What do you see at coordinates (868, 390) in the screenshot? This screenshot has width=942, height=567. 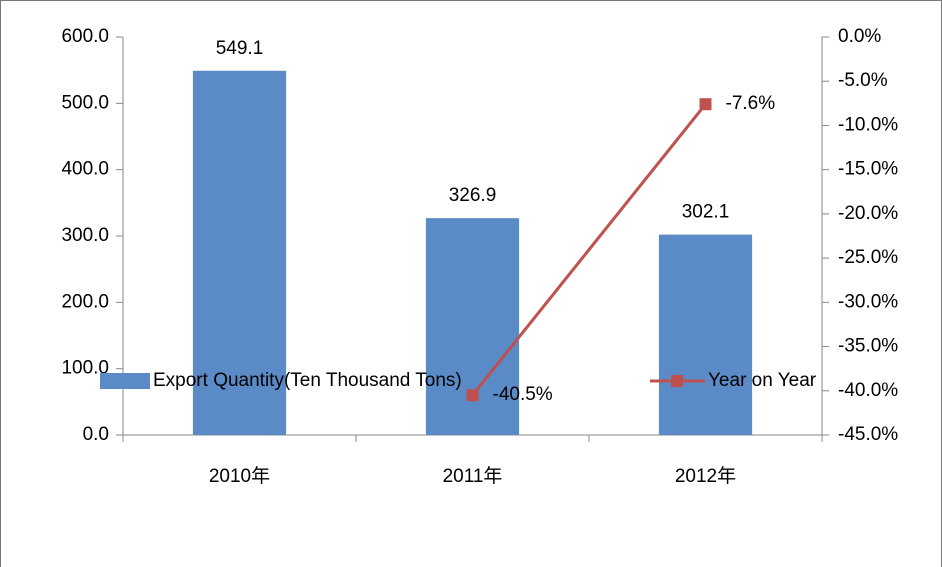 I see `y2-tick-label: -40.0%` at bounding box center [868, 390].